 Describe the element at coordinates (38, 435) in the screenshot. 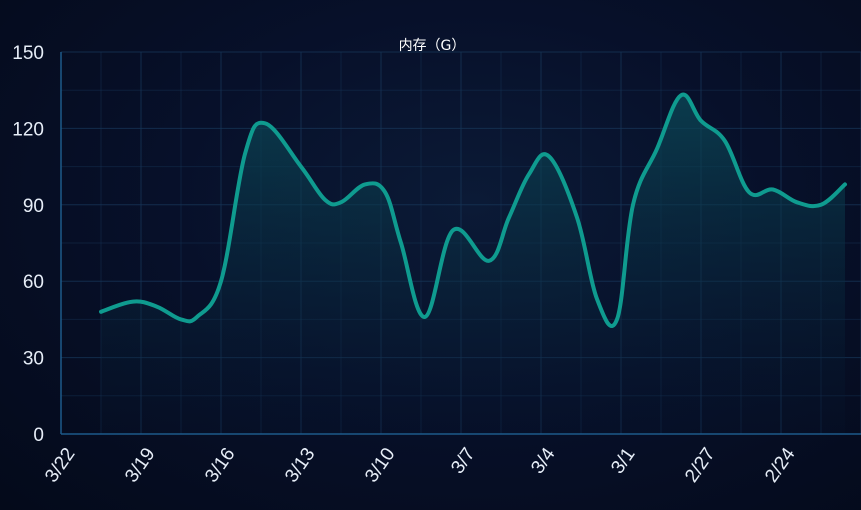

I see `y-tick-label: 0` at that location.